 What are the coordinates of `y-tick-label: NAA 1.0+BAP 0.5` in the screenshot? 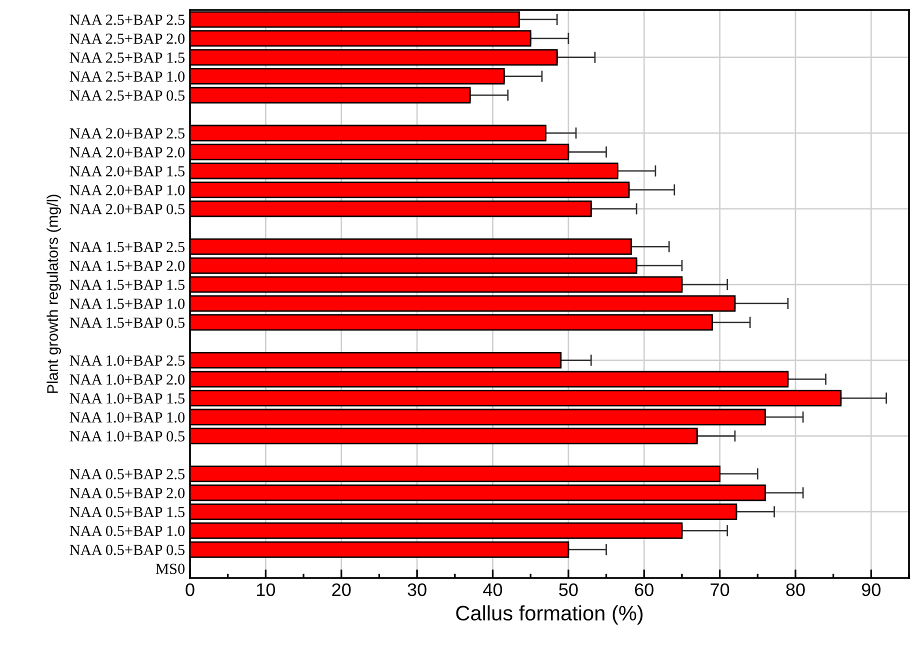 It's located at (127, 436).